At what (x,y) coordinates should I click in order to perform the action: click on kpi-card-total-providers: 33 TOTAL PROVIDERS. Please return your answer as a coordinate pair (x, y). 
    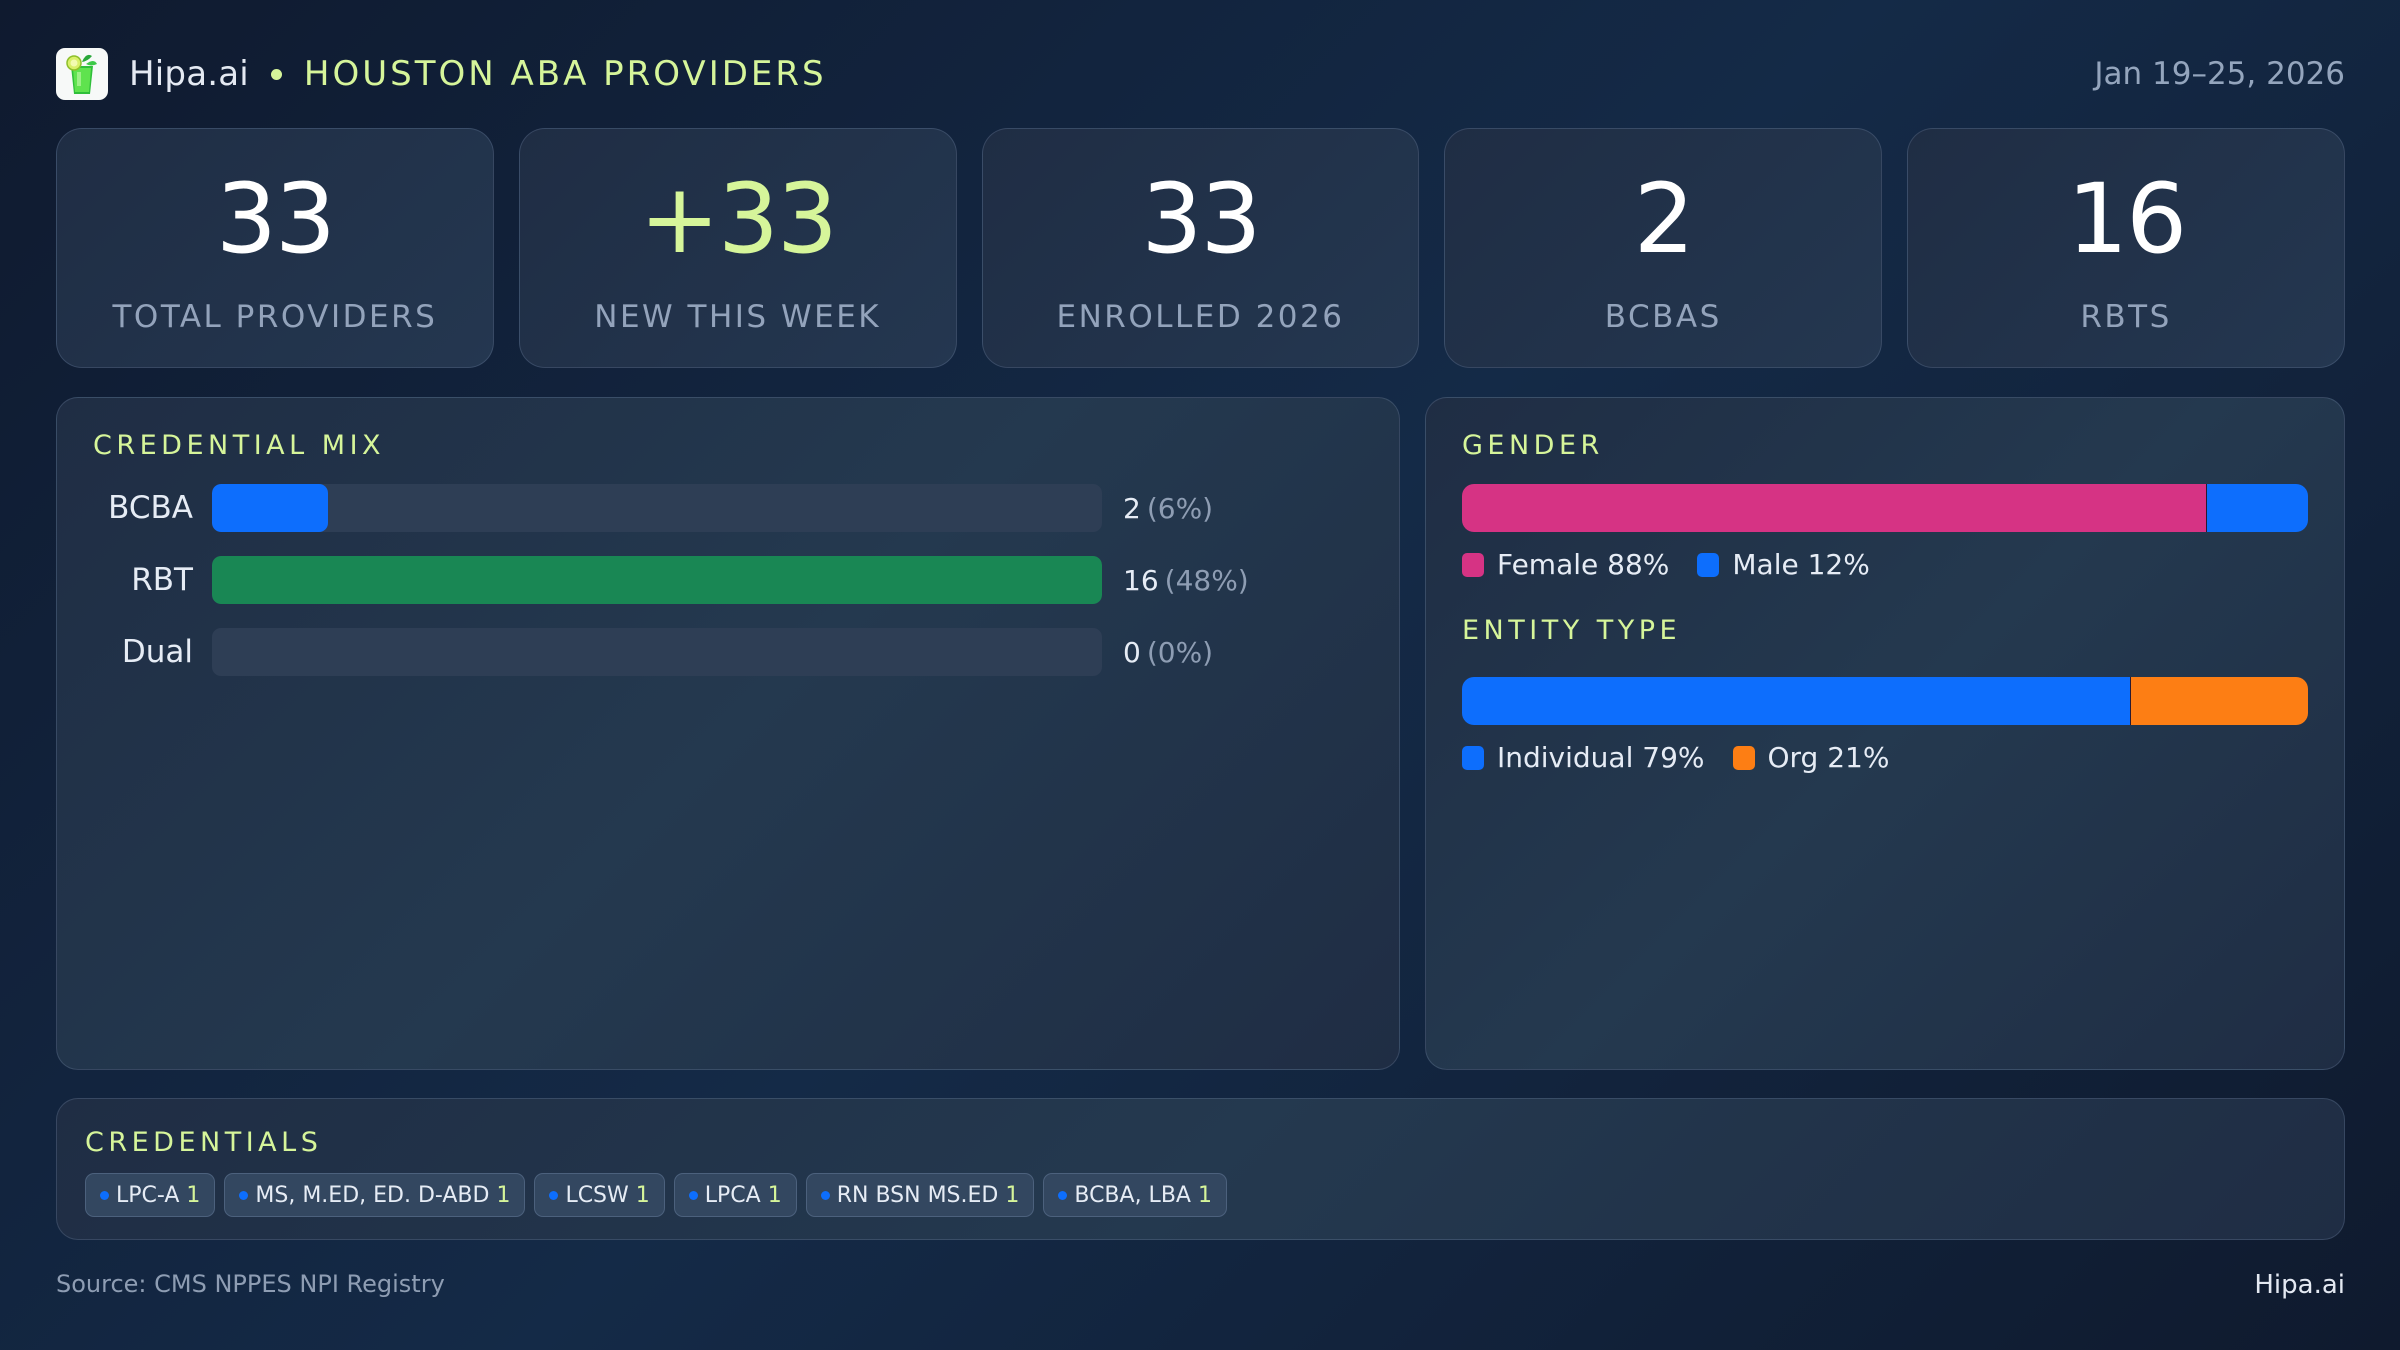
    Looking at the image, I should click on (275, 248).